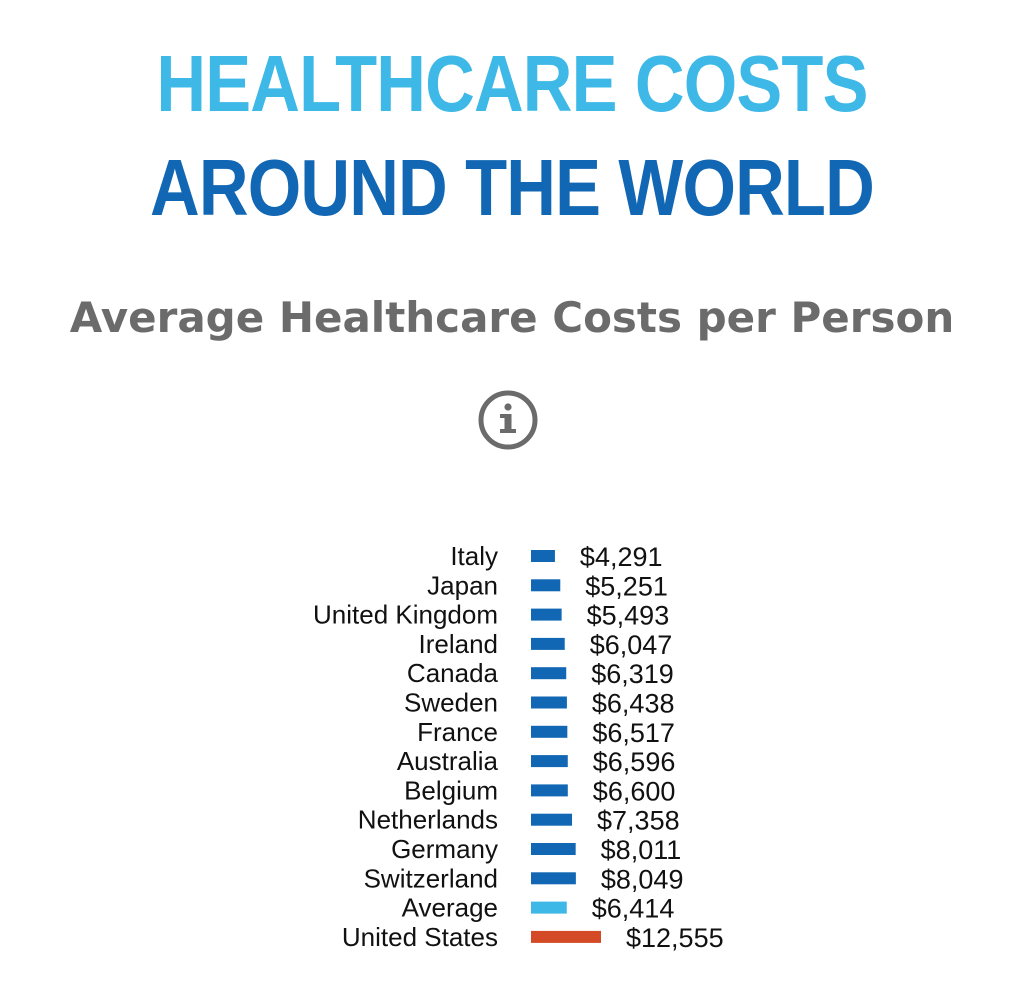 The width and height of the screenshot is (1024, 1001). Describe the element at coordinates (628, 616) in the screenshot. I see `value-label: $5,493` at that location.